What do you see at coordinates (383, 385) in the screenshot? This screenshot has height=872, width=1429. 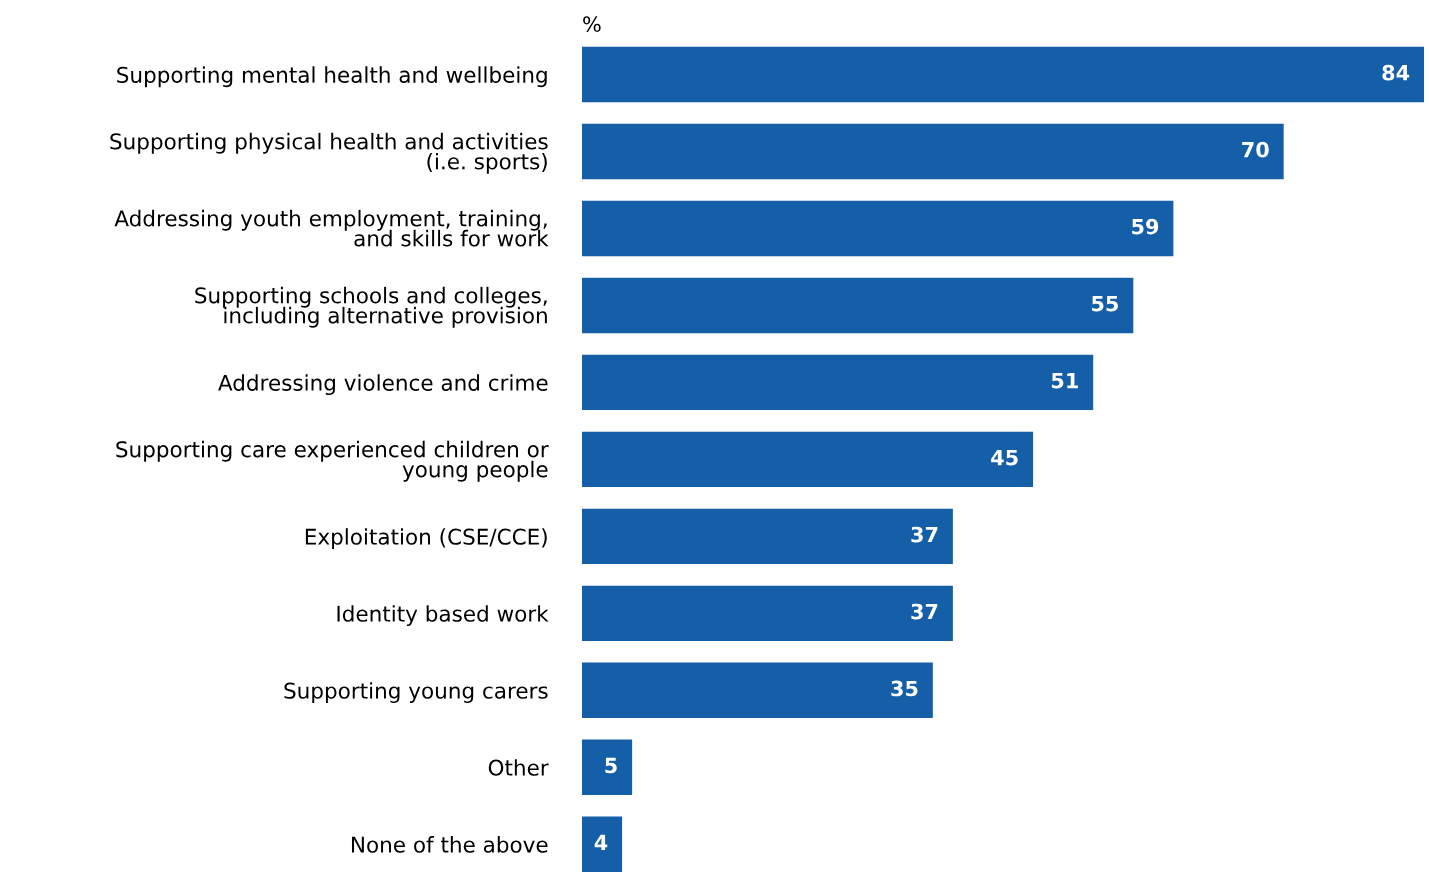 I see `y-tick-label: Addressing violence and crime` at bounding box center [383, 385].